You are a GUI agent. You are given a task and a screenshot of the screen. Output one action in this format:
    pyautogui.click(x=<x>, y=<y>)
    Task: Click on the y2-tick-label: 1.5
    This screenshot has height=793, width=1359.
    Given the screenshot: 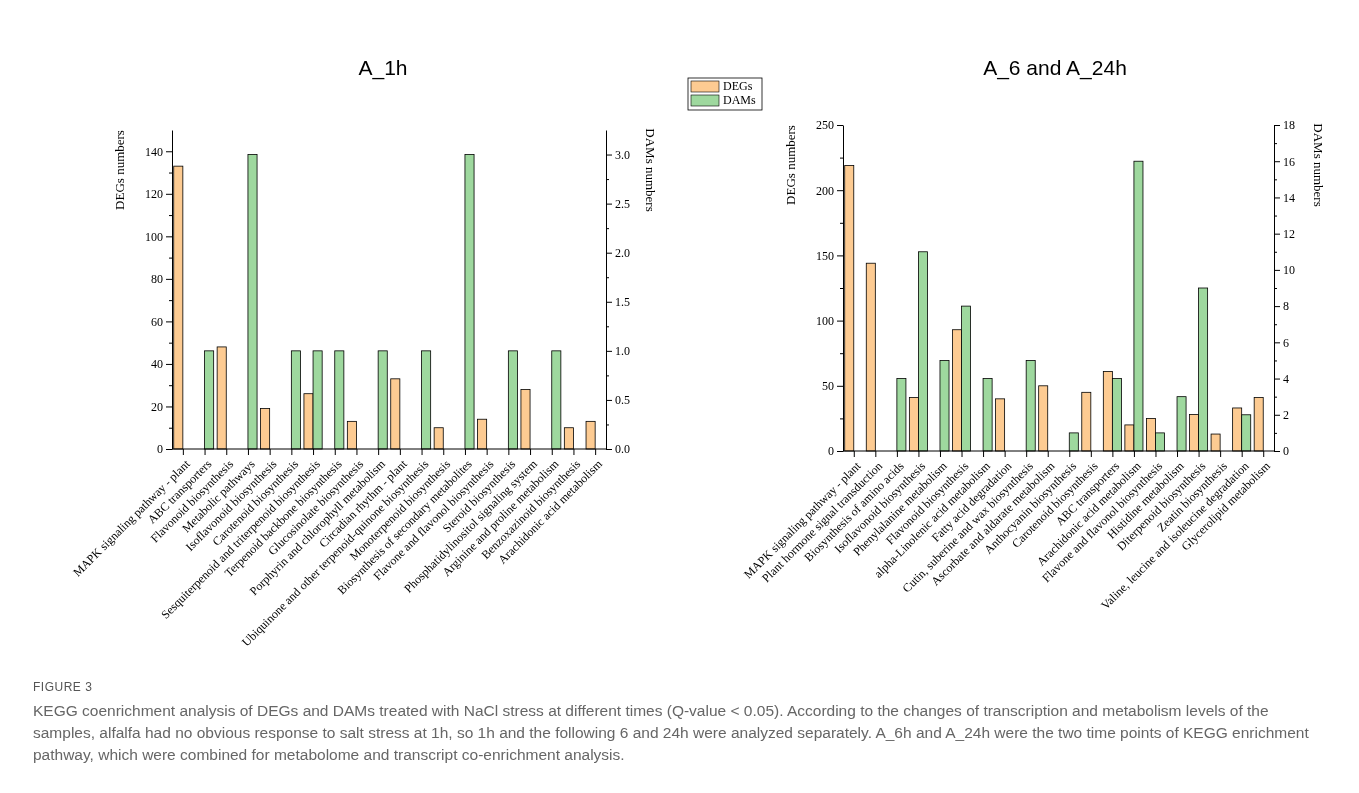 What is the action you would take?
    pyautogui.click(x=622, y=302)
    